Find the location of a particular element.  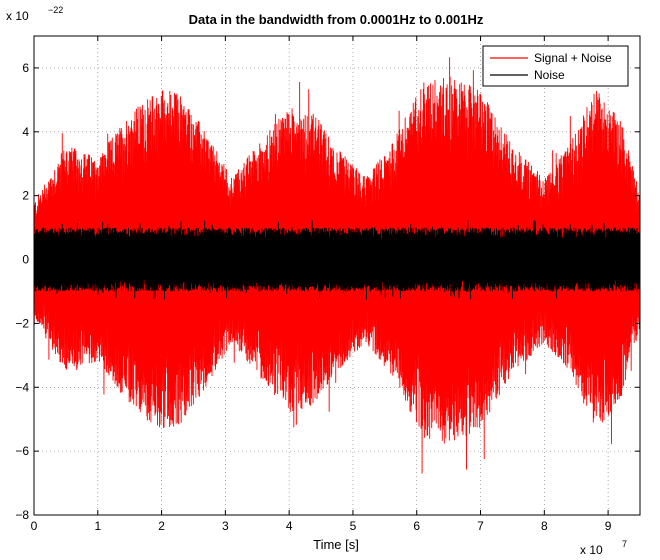

x-multiplier-exponent: 7 is located at coordinates (624, 544).